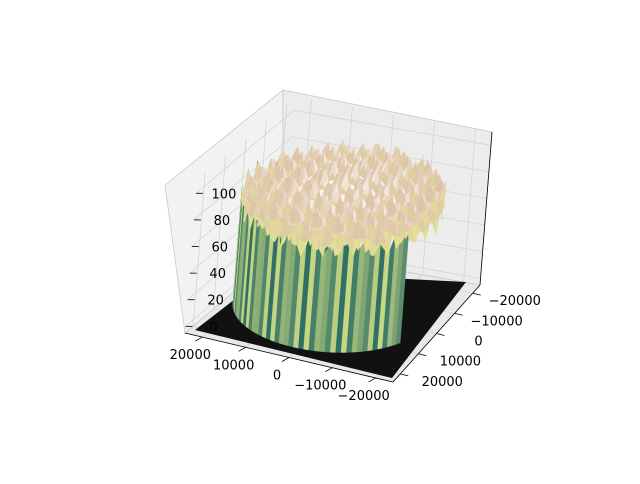  What do you see at coordinates (364, 396) in the screenshot?
I see `x-tick-label: −20000` at bounding box center [364, 396].